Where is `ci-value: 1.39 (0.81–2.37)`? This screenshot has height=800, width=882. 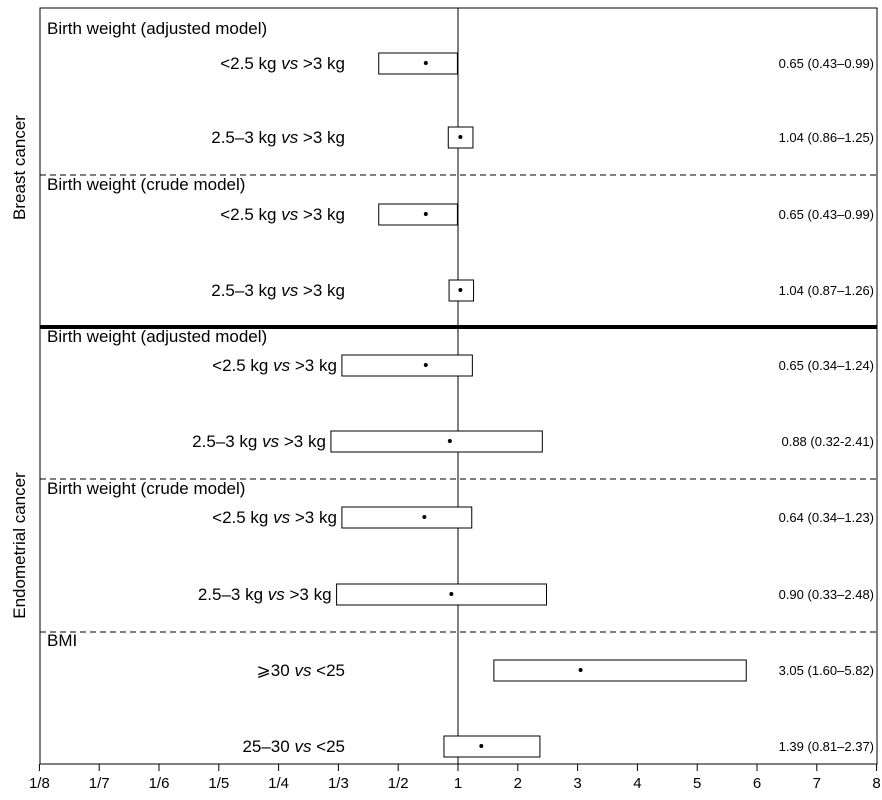 ci-value: 1.39 (0.81–2.37) is located at coordinates (826, 746).